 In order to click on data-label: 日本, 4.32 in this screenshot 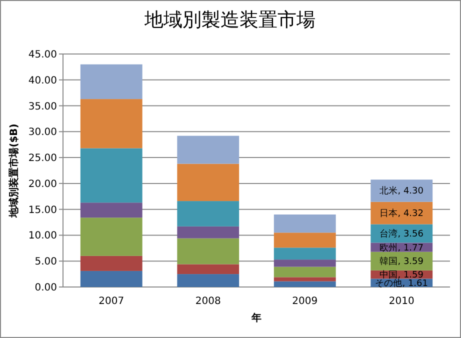, I will do `click(402, 214)`.